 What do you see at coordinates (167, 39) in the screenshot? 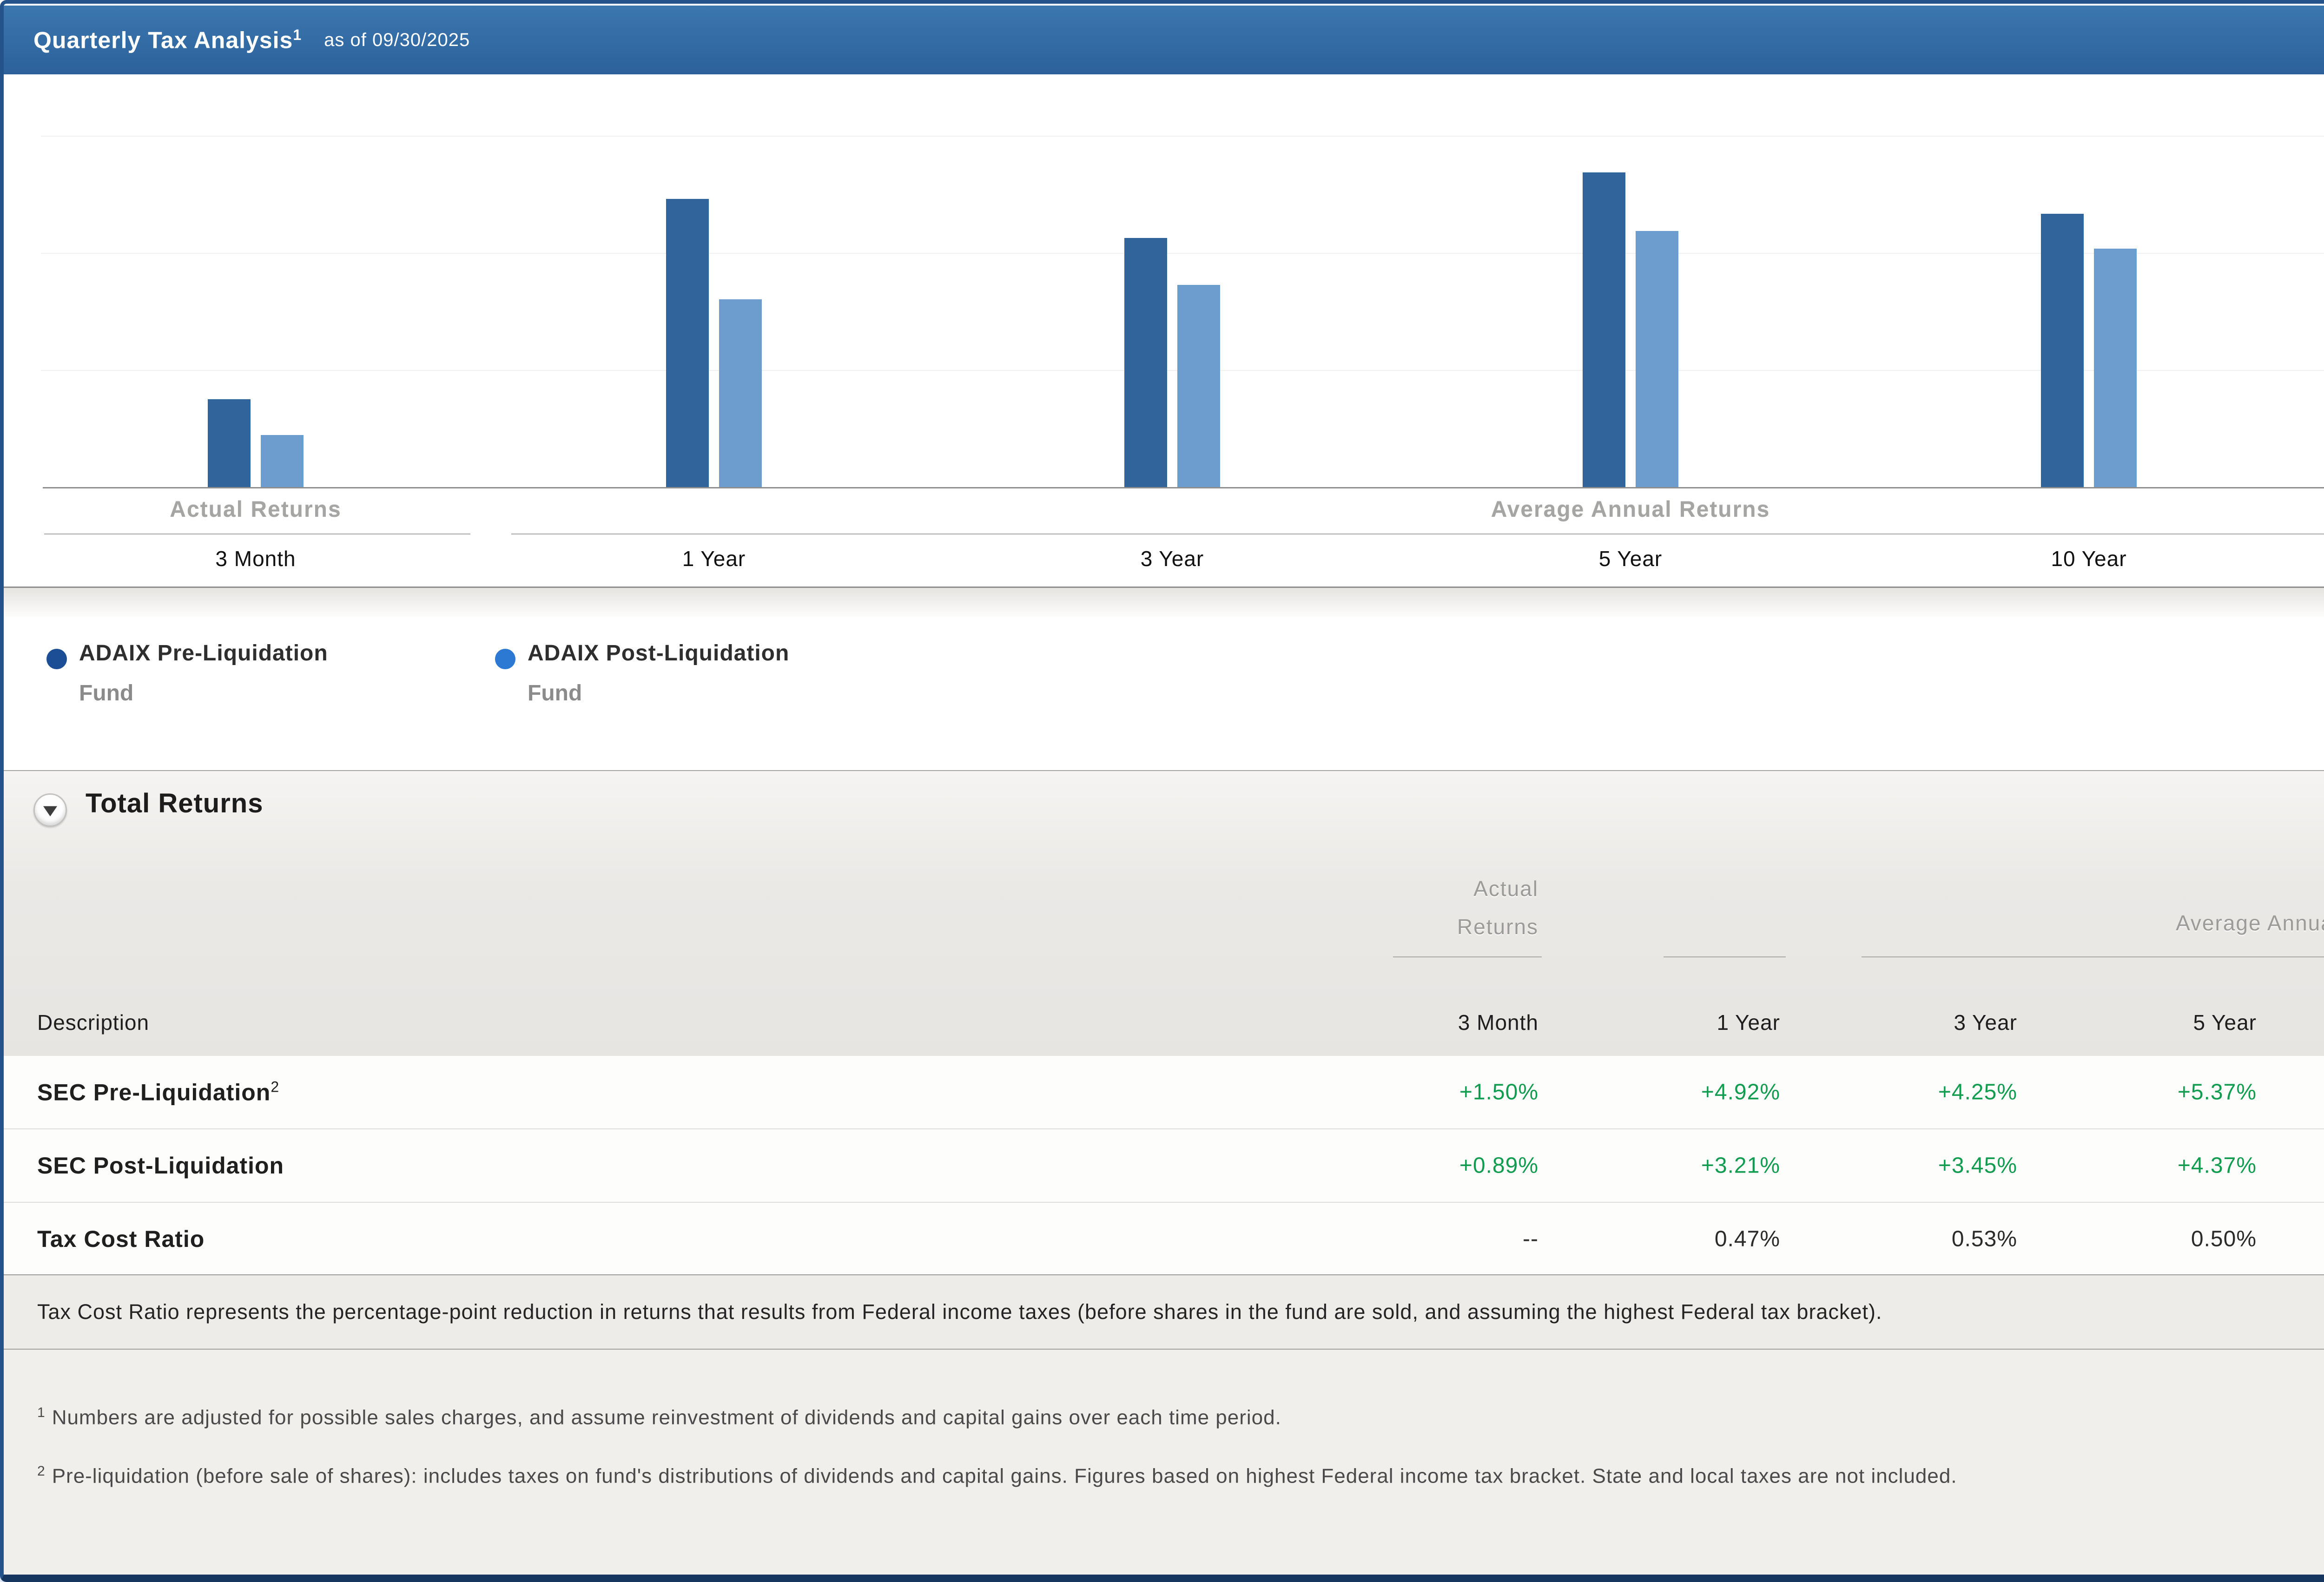
I see `page-title: Quarterly Tax Analysis1` at bounding box center [167, 39].